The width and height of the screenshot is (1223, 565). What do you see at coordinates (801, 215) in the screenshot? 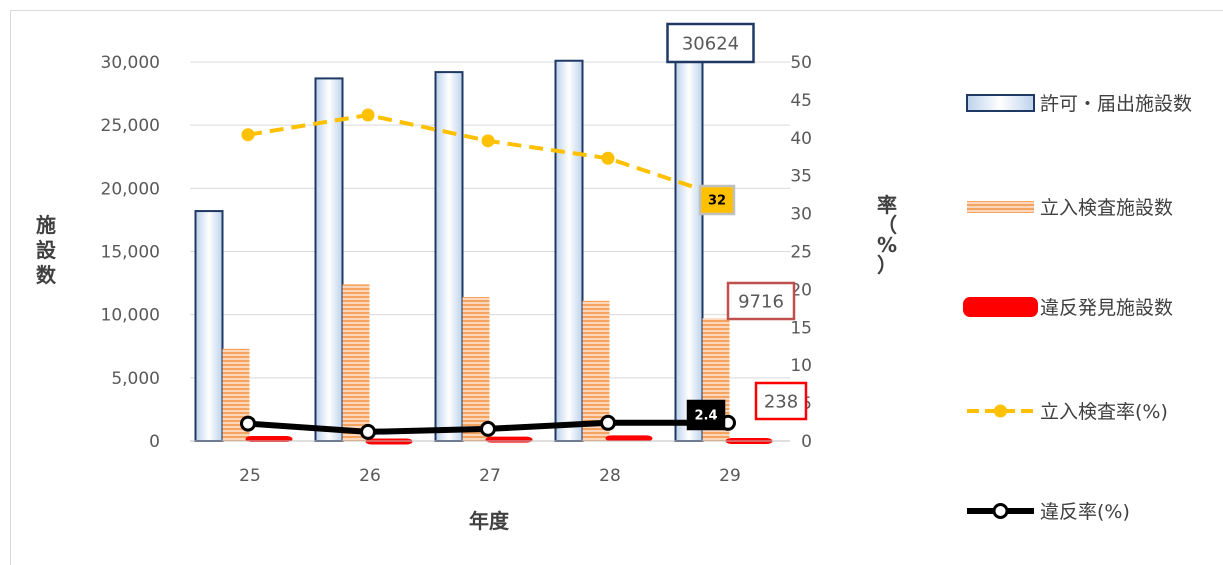
I see `y2-tick-label: 30` at bounding box center [801, 215].